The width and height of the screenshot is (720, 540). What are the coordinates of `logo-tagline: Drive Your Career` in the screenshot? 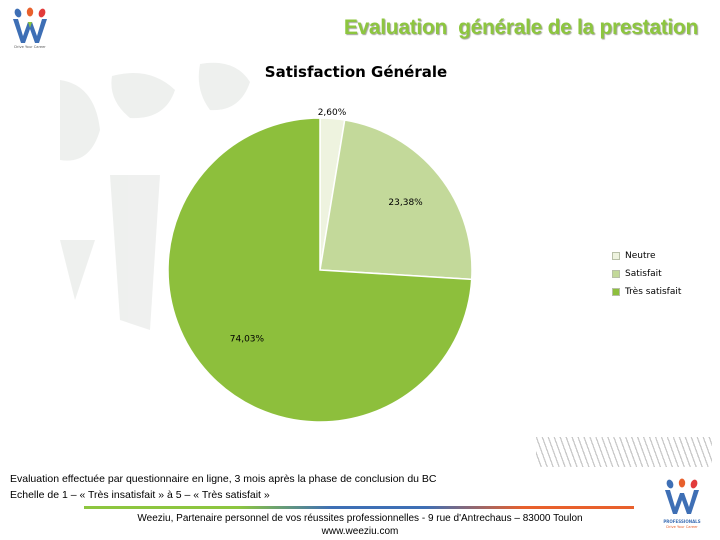 It's located at (30, 47).